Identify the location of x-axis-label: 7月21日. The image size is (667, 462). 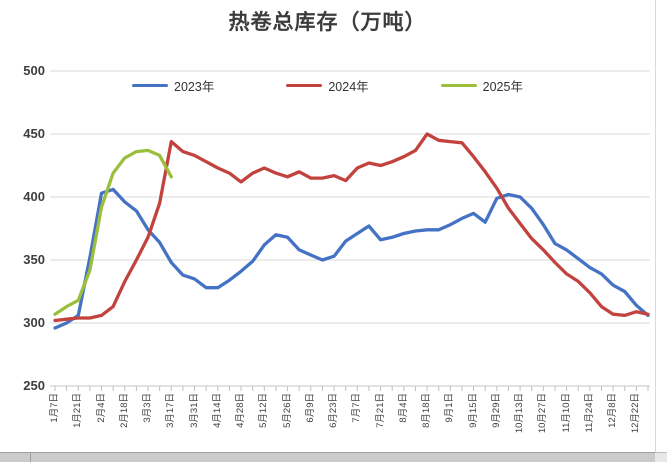
(380, 410).